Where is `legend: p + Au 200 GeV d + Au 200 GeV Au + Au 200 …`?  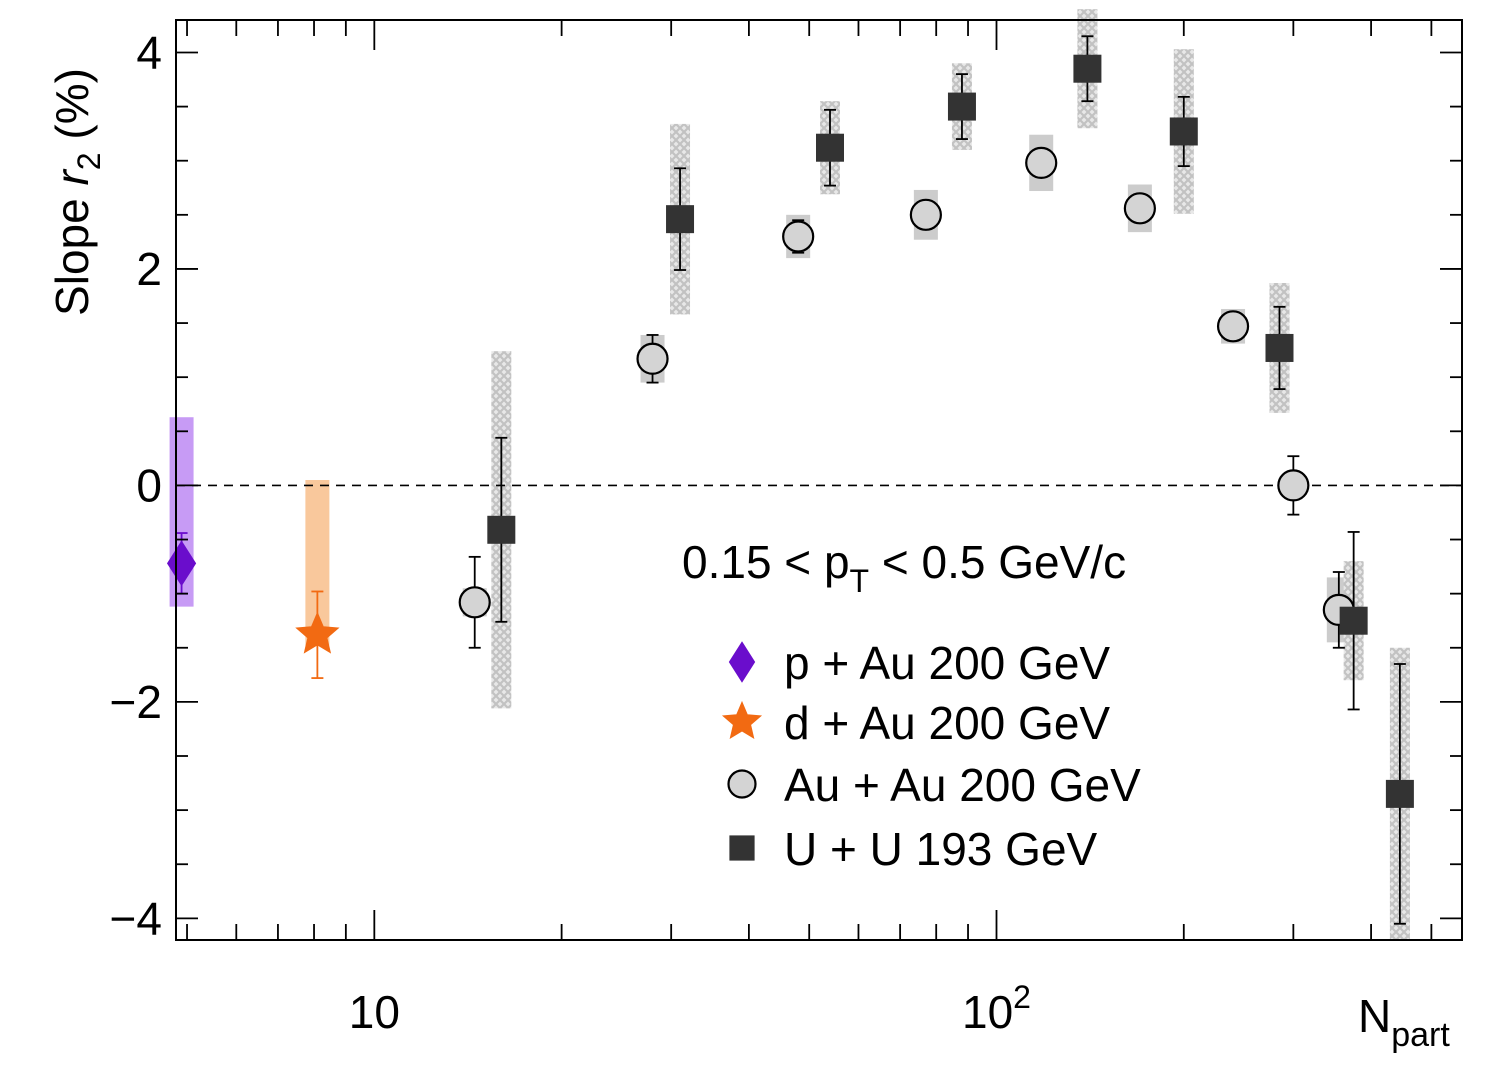 legend: p + Au 200 GeV d + Au 200 GeV Au + Au 200 … is located at coordinates (931, 756).